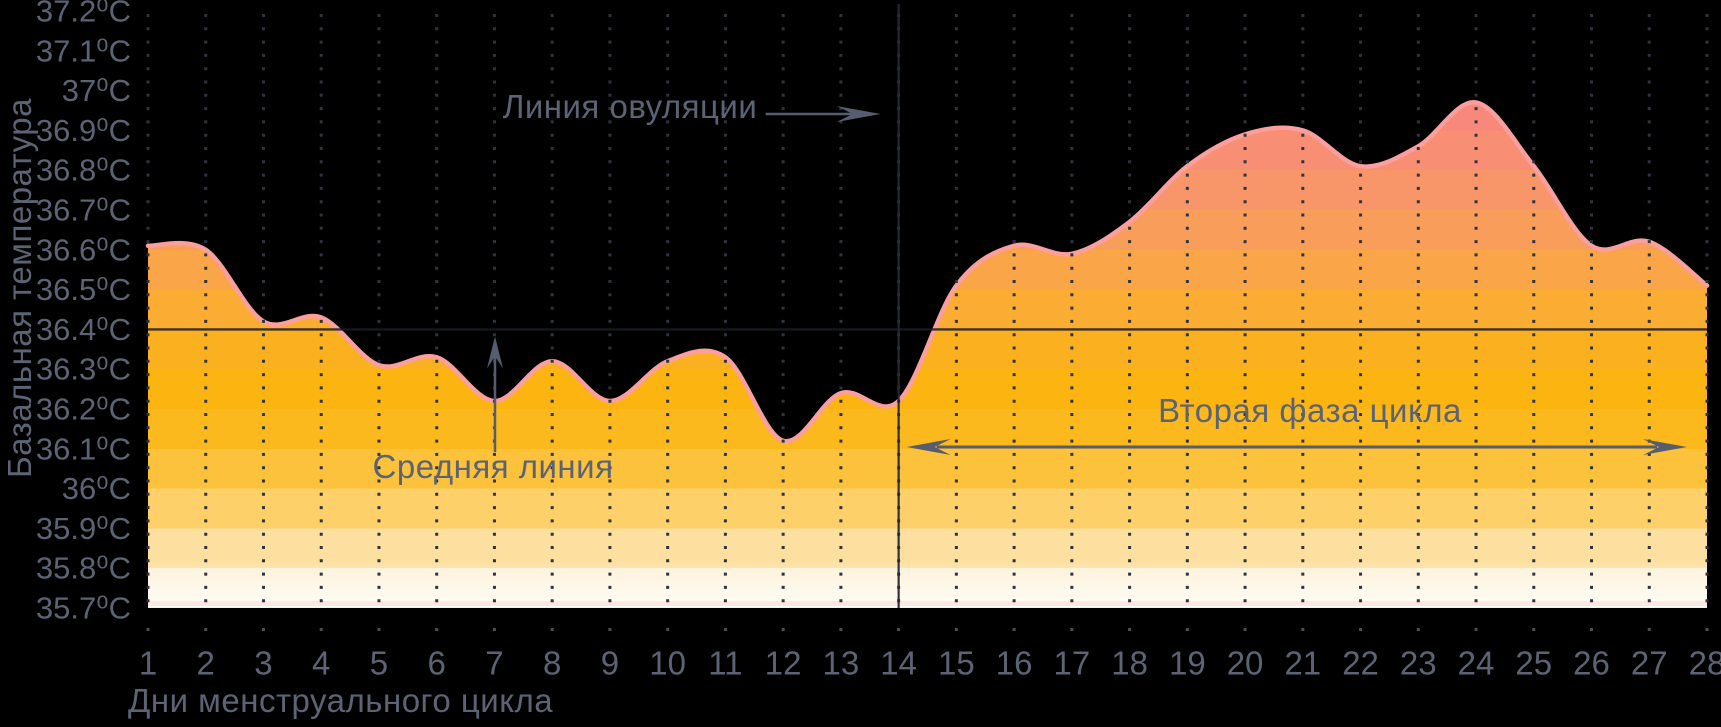 The height and width of the screenshot is (727, 1721). I want to click on y-tick-label: 36.2⁰C, so click(83, 409).